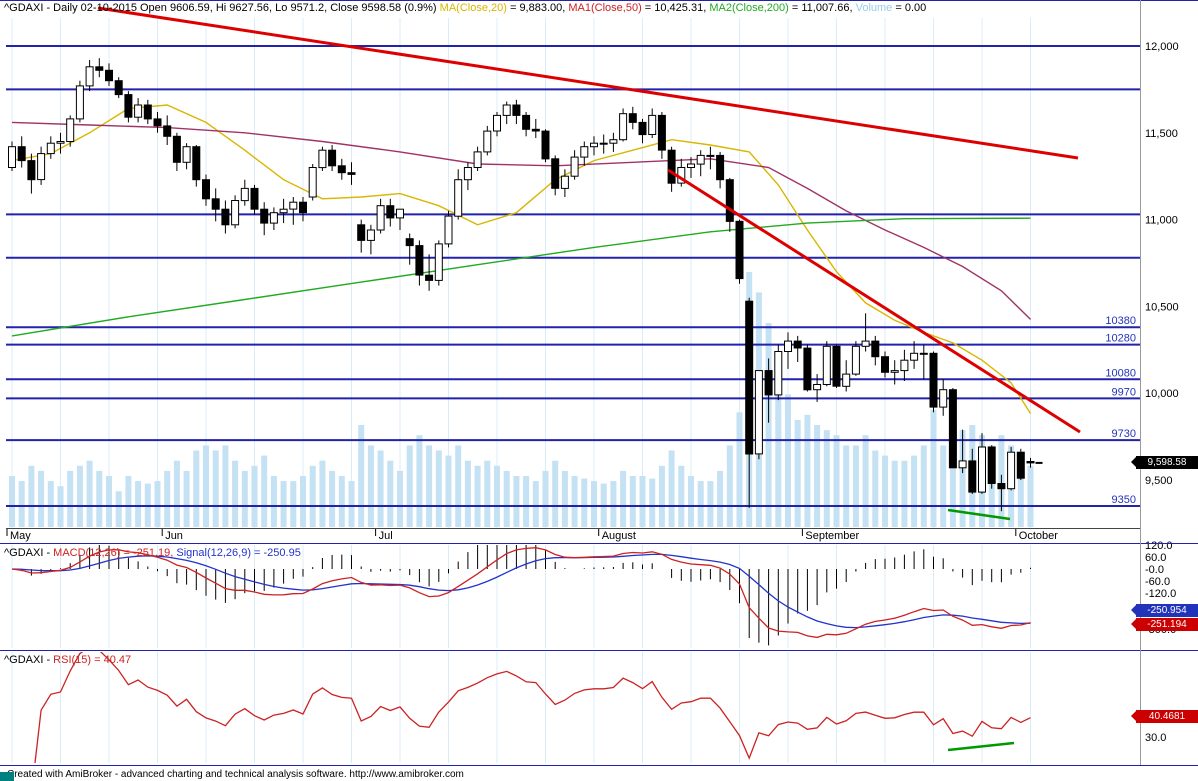  What do you see at coordinates (979, 514) in the screenshot?
I see `support-line-green` at bounding box center [979, 514].